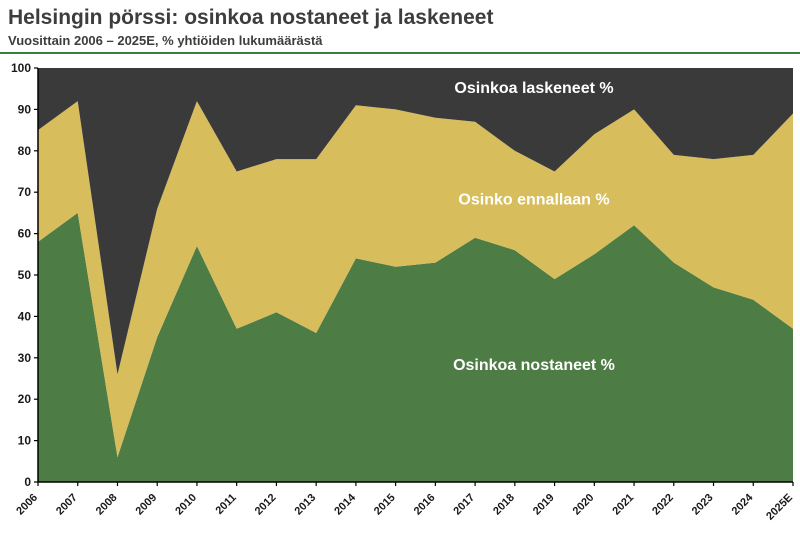  What do you see at coordinates (533, 200) in the screenshot?
I see `area-label-osinko-ennallaan: Osinko ennallaan %` at bounding box center [533, 200].